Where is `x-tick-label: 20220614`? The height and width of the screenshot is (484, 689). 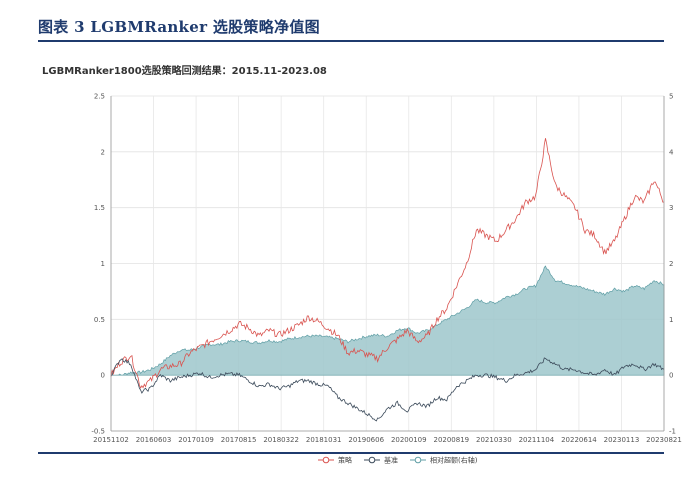 x-tick-label: 20220614 is located at coordinates (579, 440).